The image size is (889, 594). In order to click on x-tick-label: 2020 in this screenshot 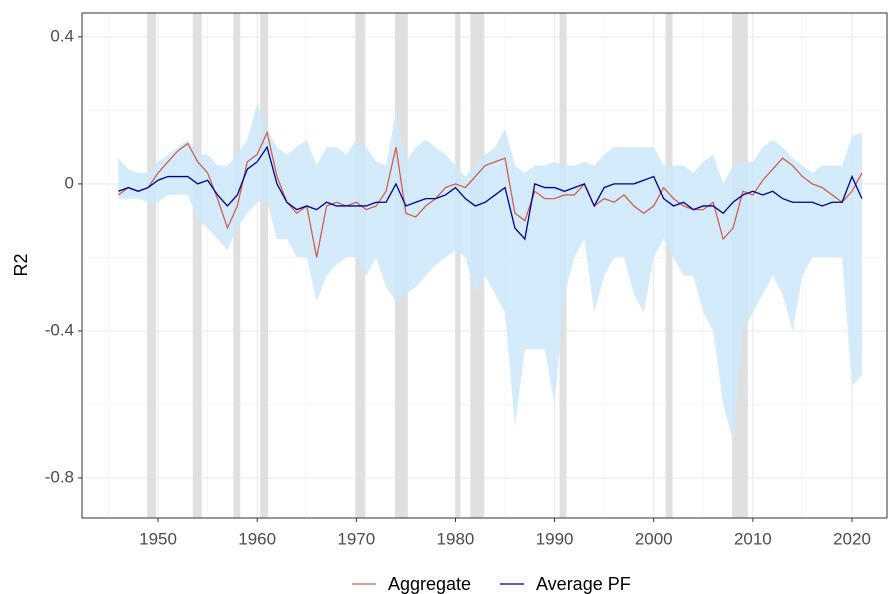, I will do `click(852, 538)`.